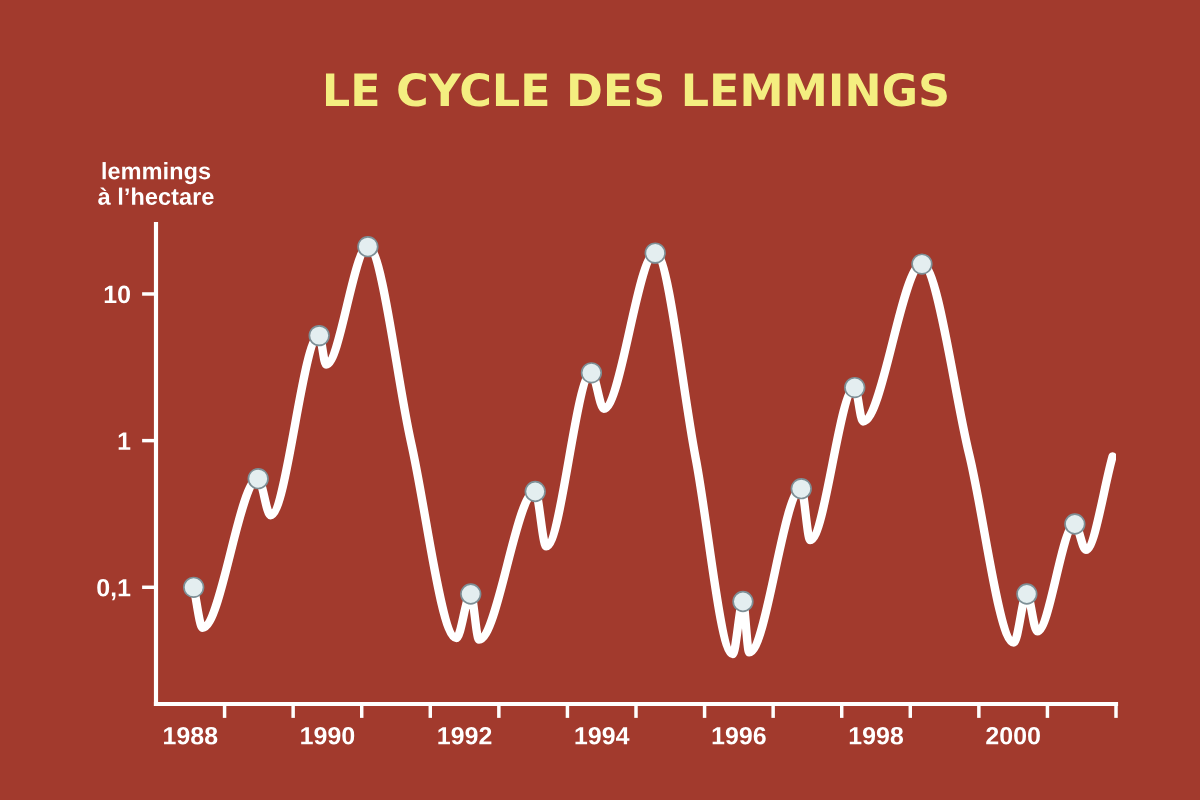  I want to click on x-tick-label: 1990, so click(328, 735).